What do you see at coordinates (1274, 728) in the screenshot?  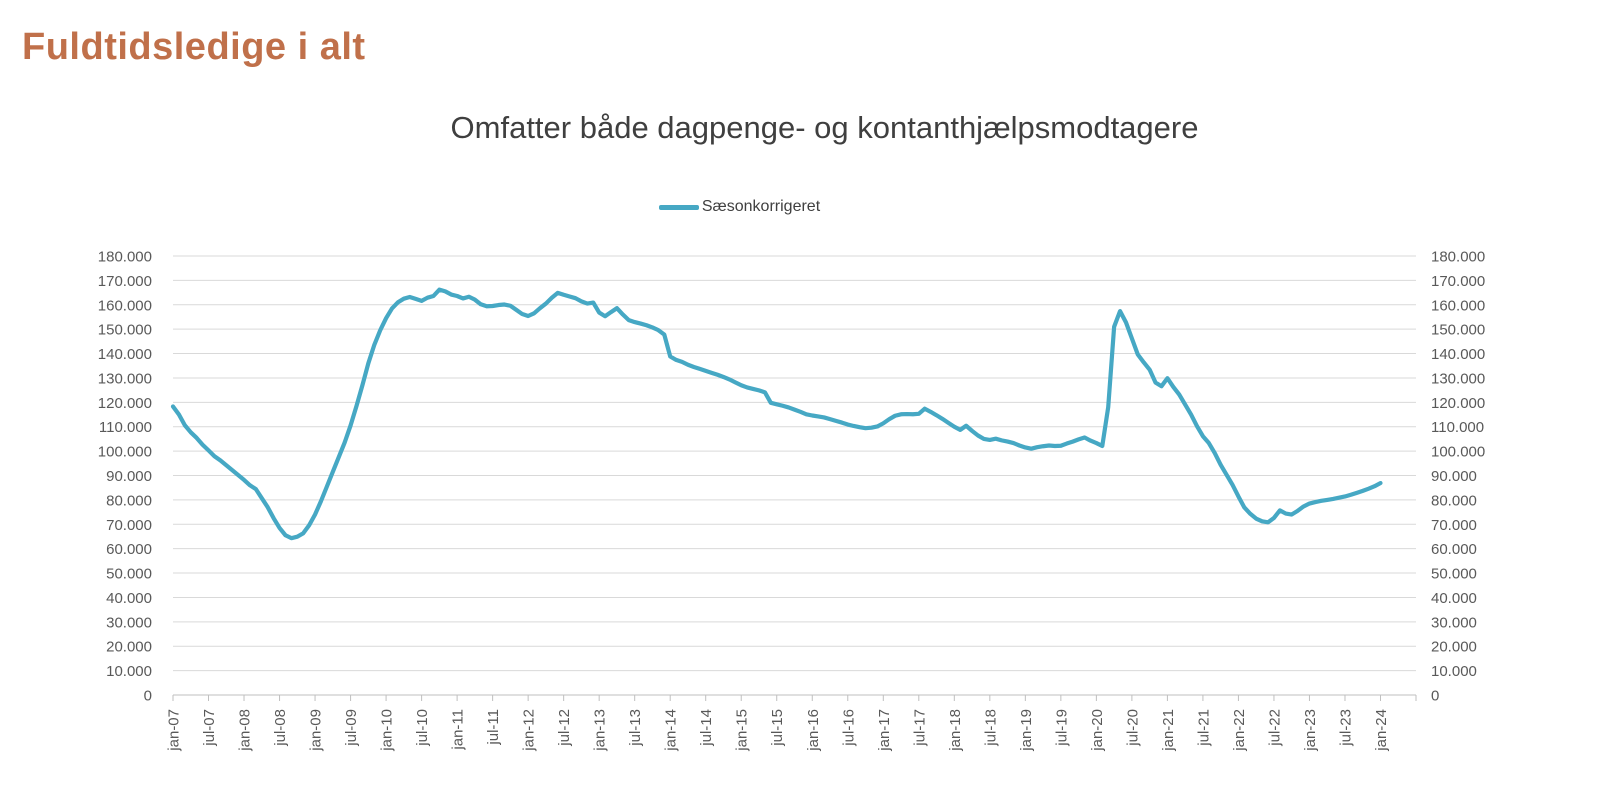 I see `svg-text: jul-22` at bounding box center [1274, 728].